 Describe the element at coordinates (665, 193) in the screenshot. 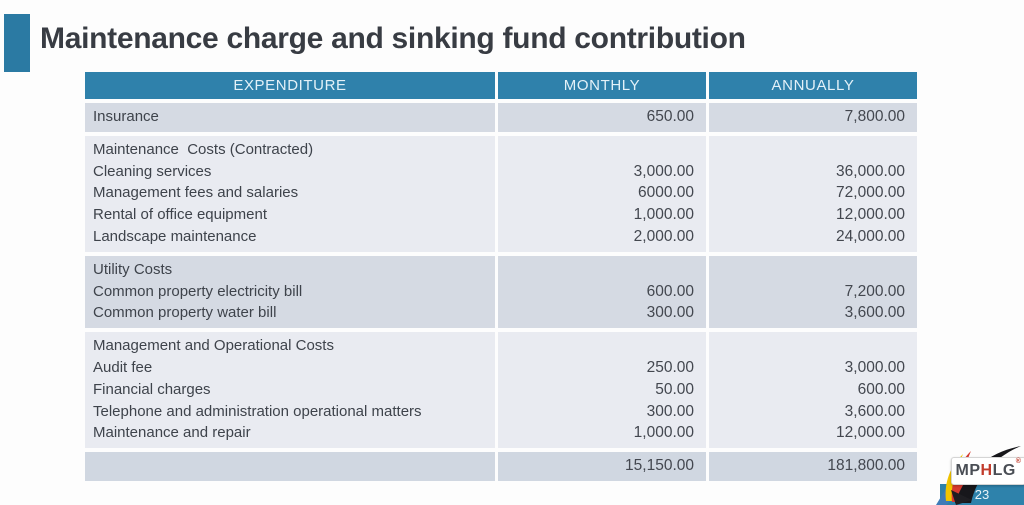

I see `table-line-monthly: 6000.00` at that location.